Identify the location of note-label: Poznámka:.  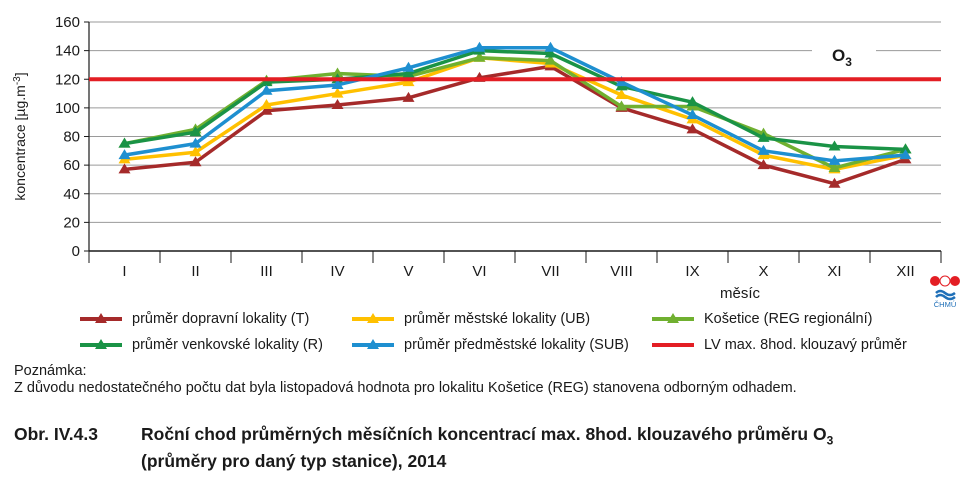
(50, 371).